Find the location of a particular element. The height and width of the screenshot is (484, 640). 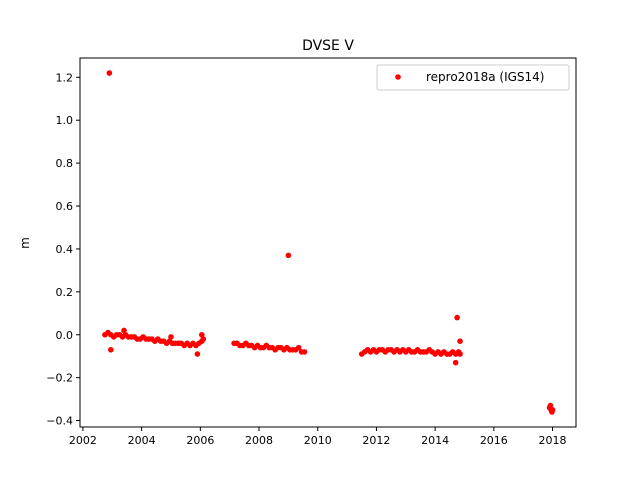

y-tick-label: −0.4 is located at coordinates (59, 421).